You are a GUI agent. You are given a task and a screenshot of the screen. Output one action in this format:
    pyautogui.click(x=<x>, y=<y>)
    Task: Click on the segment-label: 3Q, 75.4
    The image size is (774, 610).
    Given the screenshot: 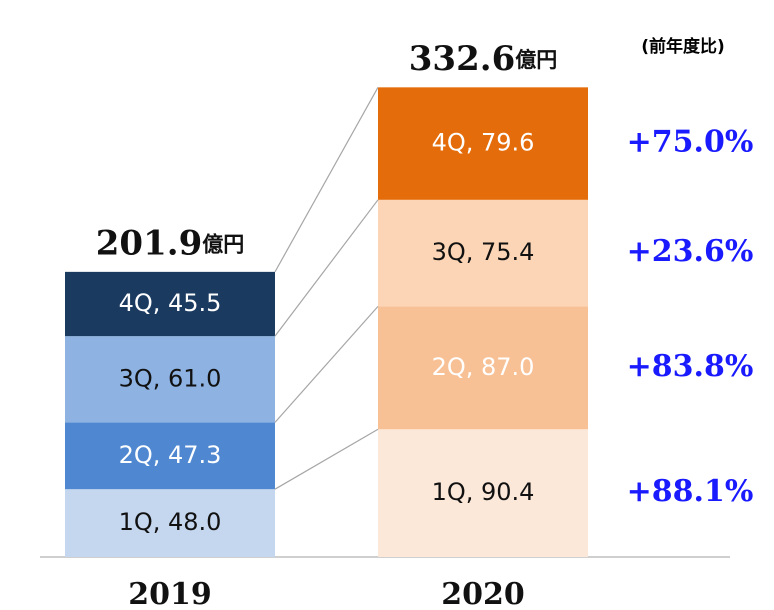 What is the action you would take?
    pyautogui.click(x=483, y=252)
    